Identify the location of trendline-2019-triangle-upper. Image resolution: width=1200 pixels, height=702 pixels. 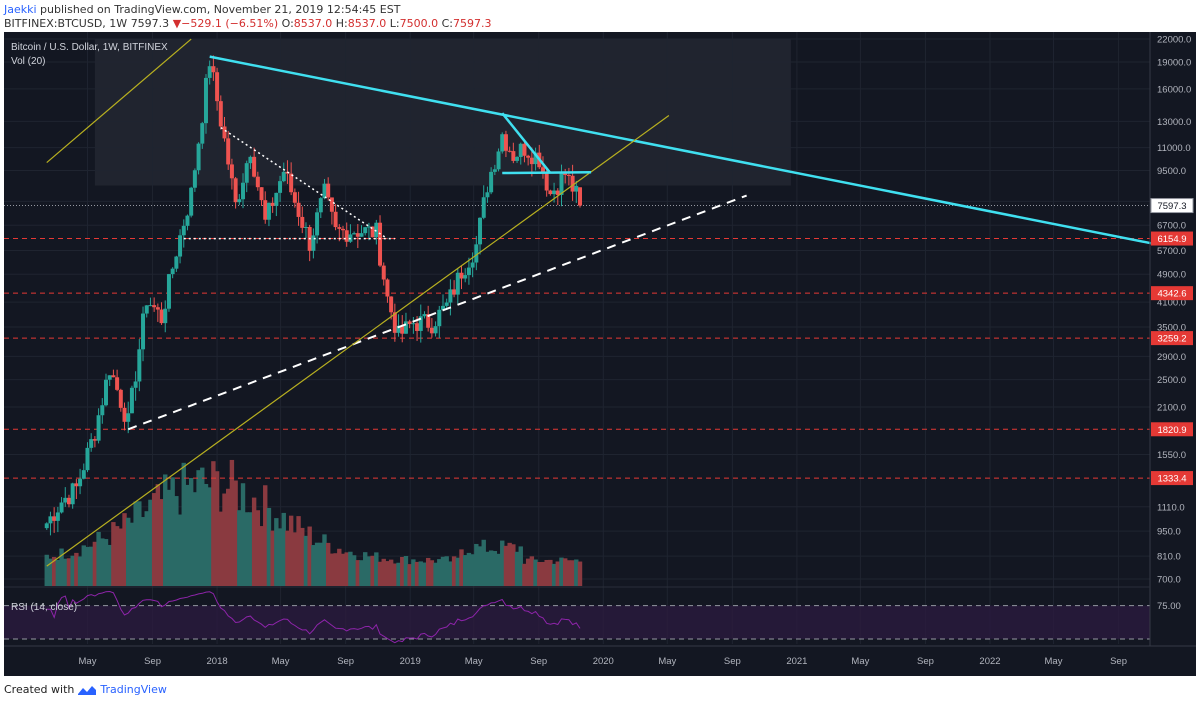
(526, 143).